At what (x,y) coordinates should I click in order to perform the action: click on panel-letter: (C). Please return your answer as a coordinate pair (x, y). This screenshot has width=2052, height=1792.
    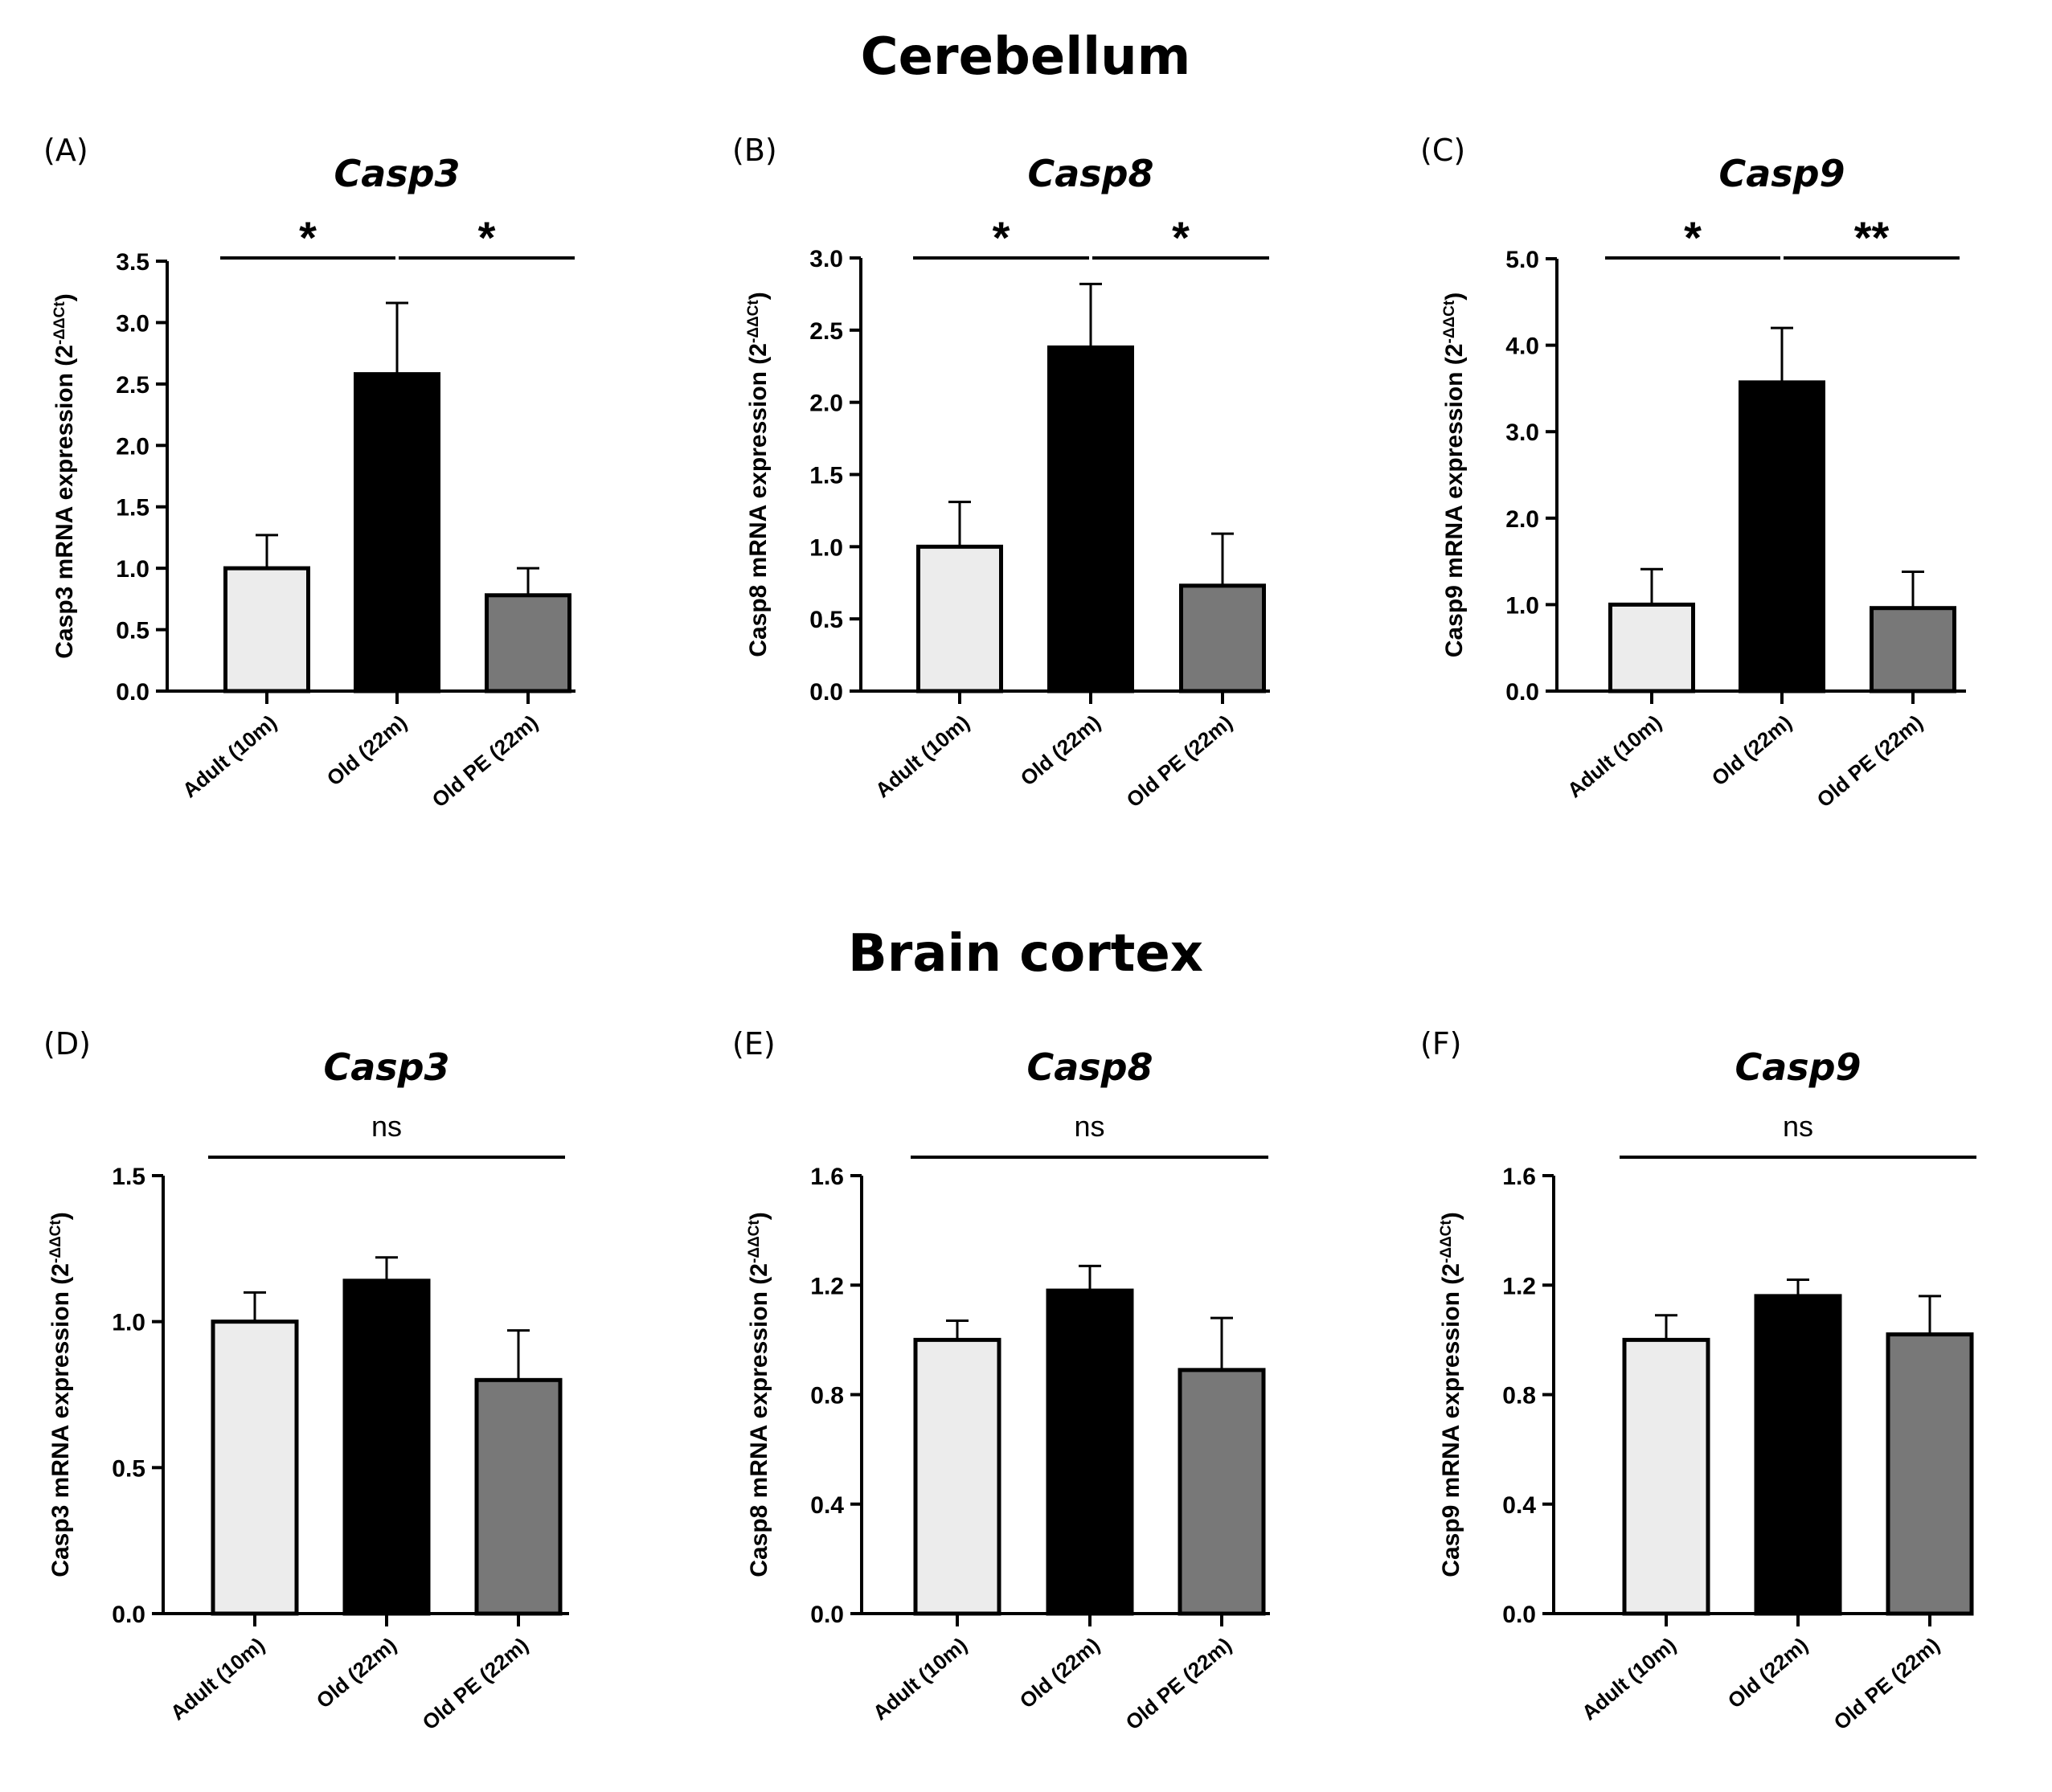
    Looking at the image, I should click on (1442, 150).